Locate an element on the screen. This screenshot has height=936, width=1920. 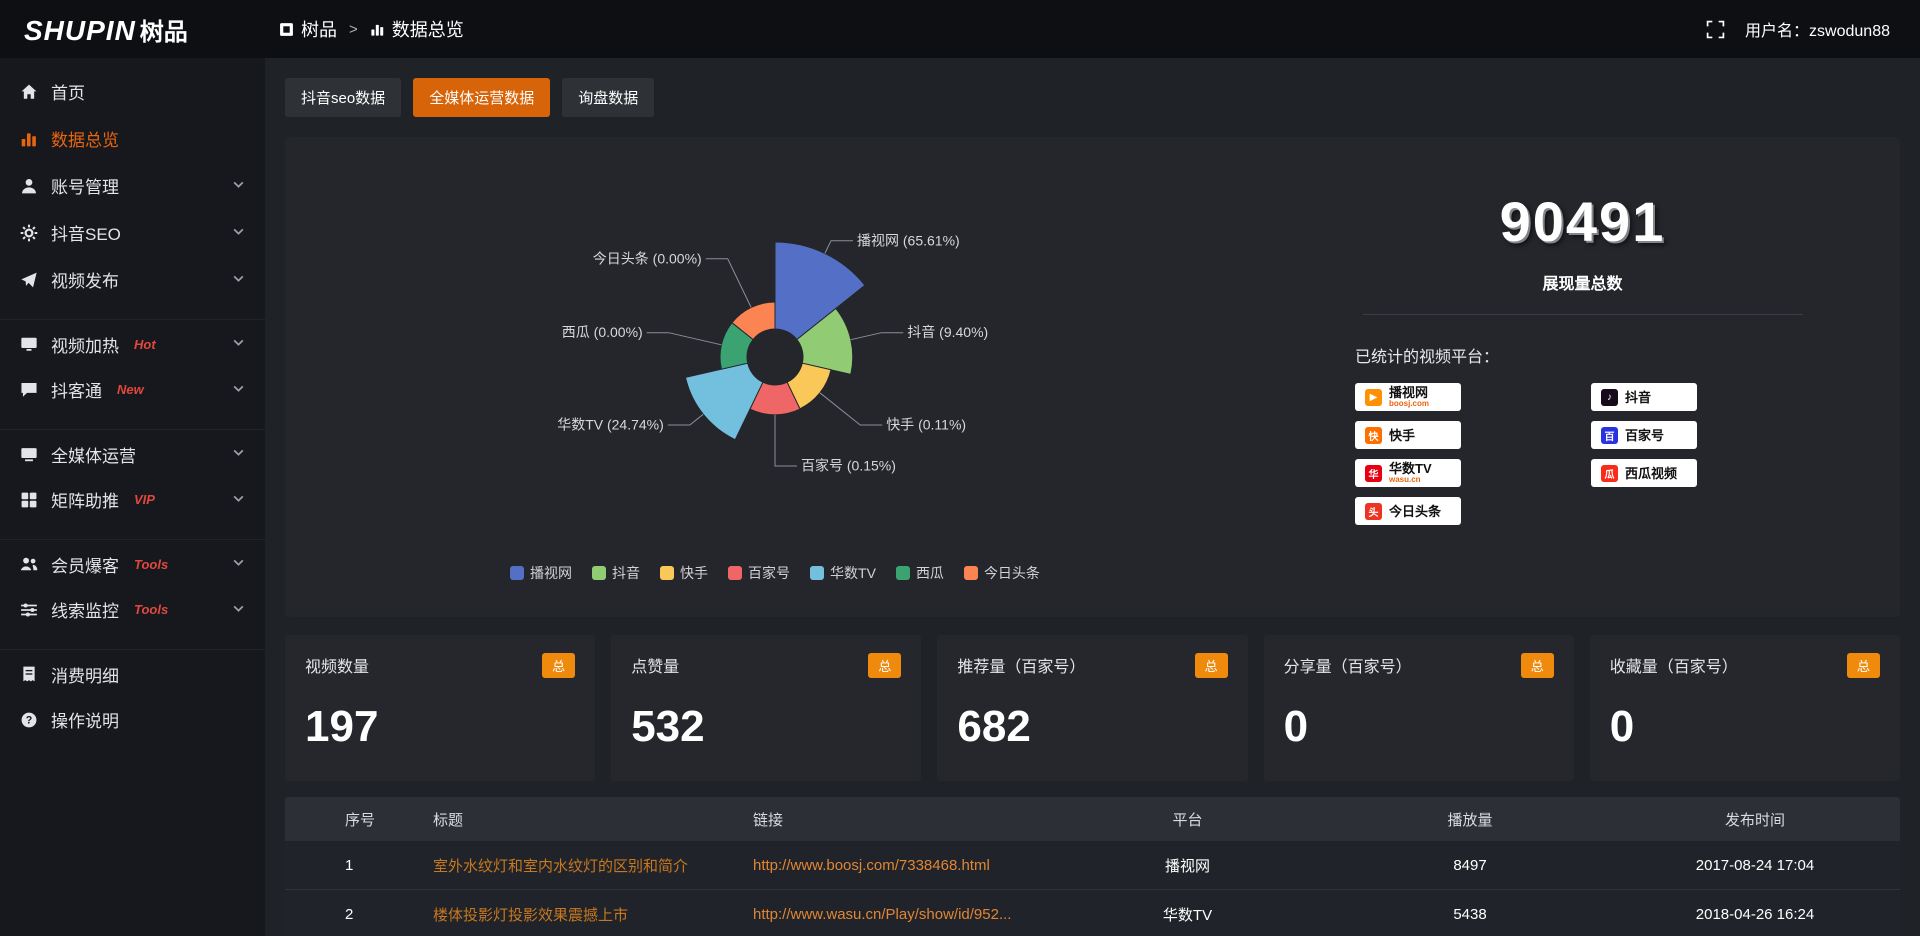
platform-badge-5: 百百家号 is located at coordinates (1644, 435).